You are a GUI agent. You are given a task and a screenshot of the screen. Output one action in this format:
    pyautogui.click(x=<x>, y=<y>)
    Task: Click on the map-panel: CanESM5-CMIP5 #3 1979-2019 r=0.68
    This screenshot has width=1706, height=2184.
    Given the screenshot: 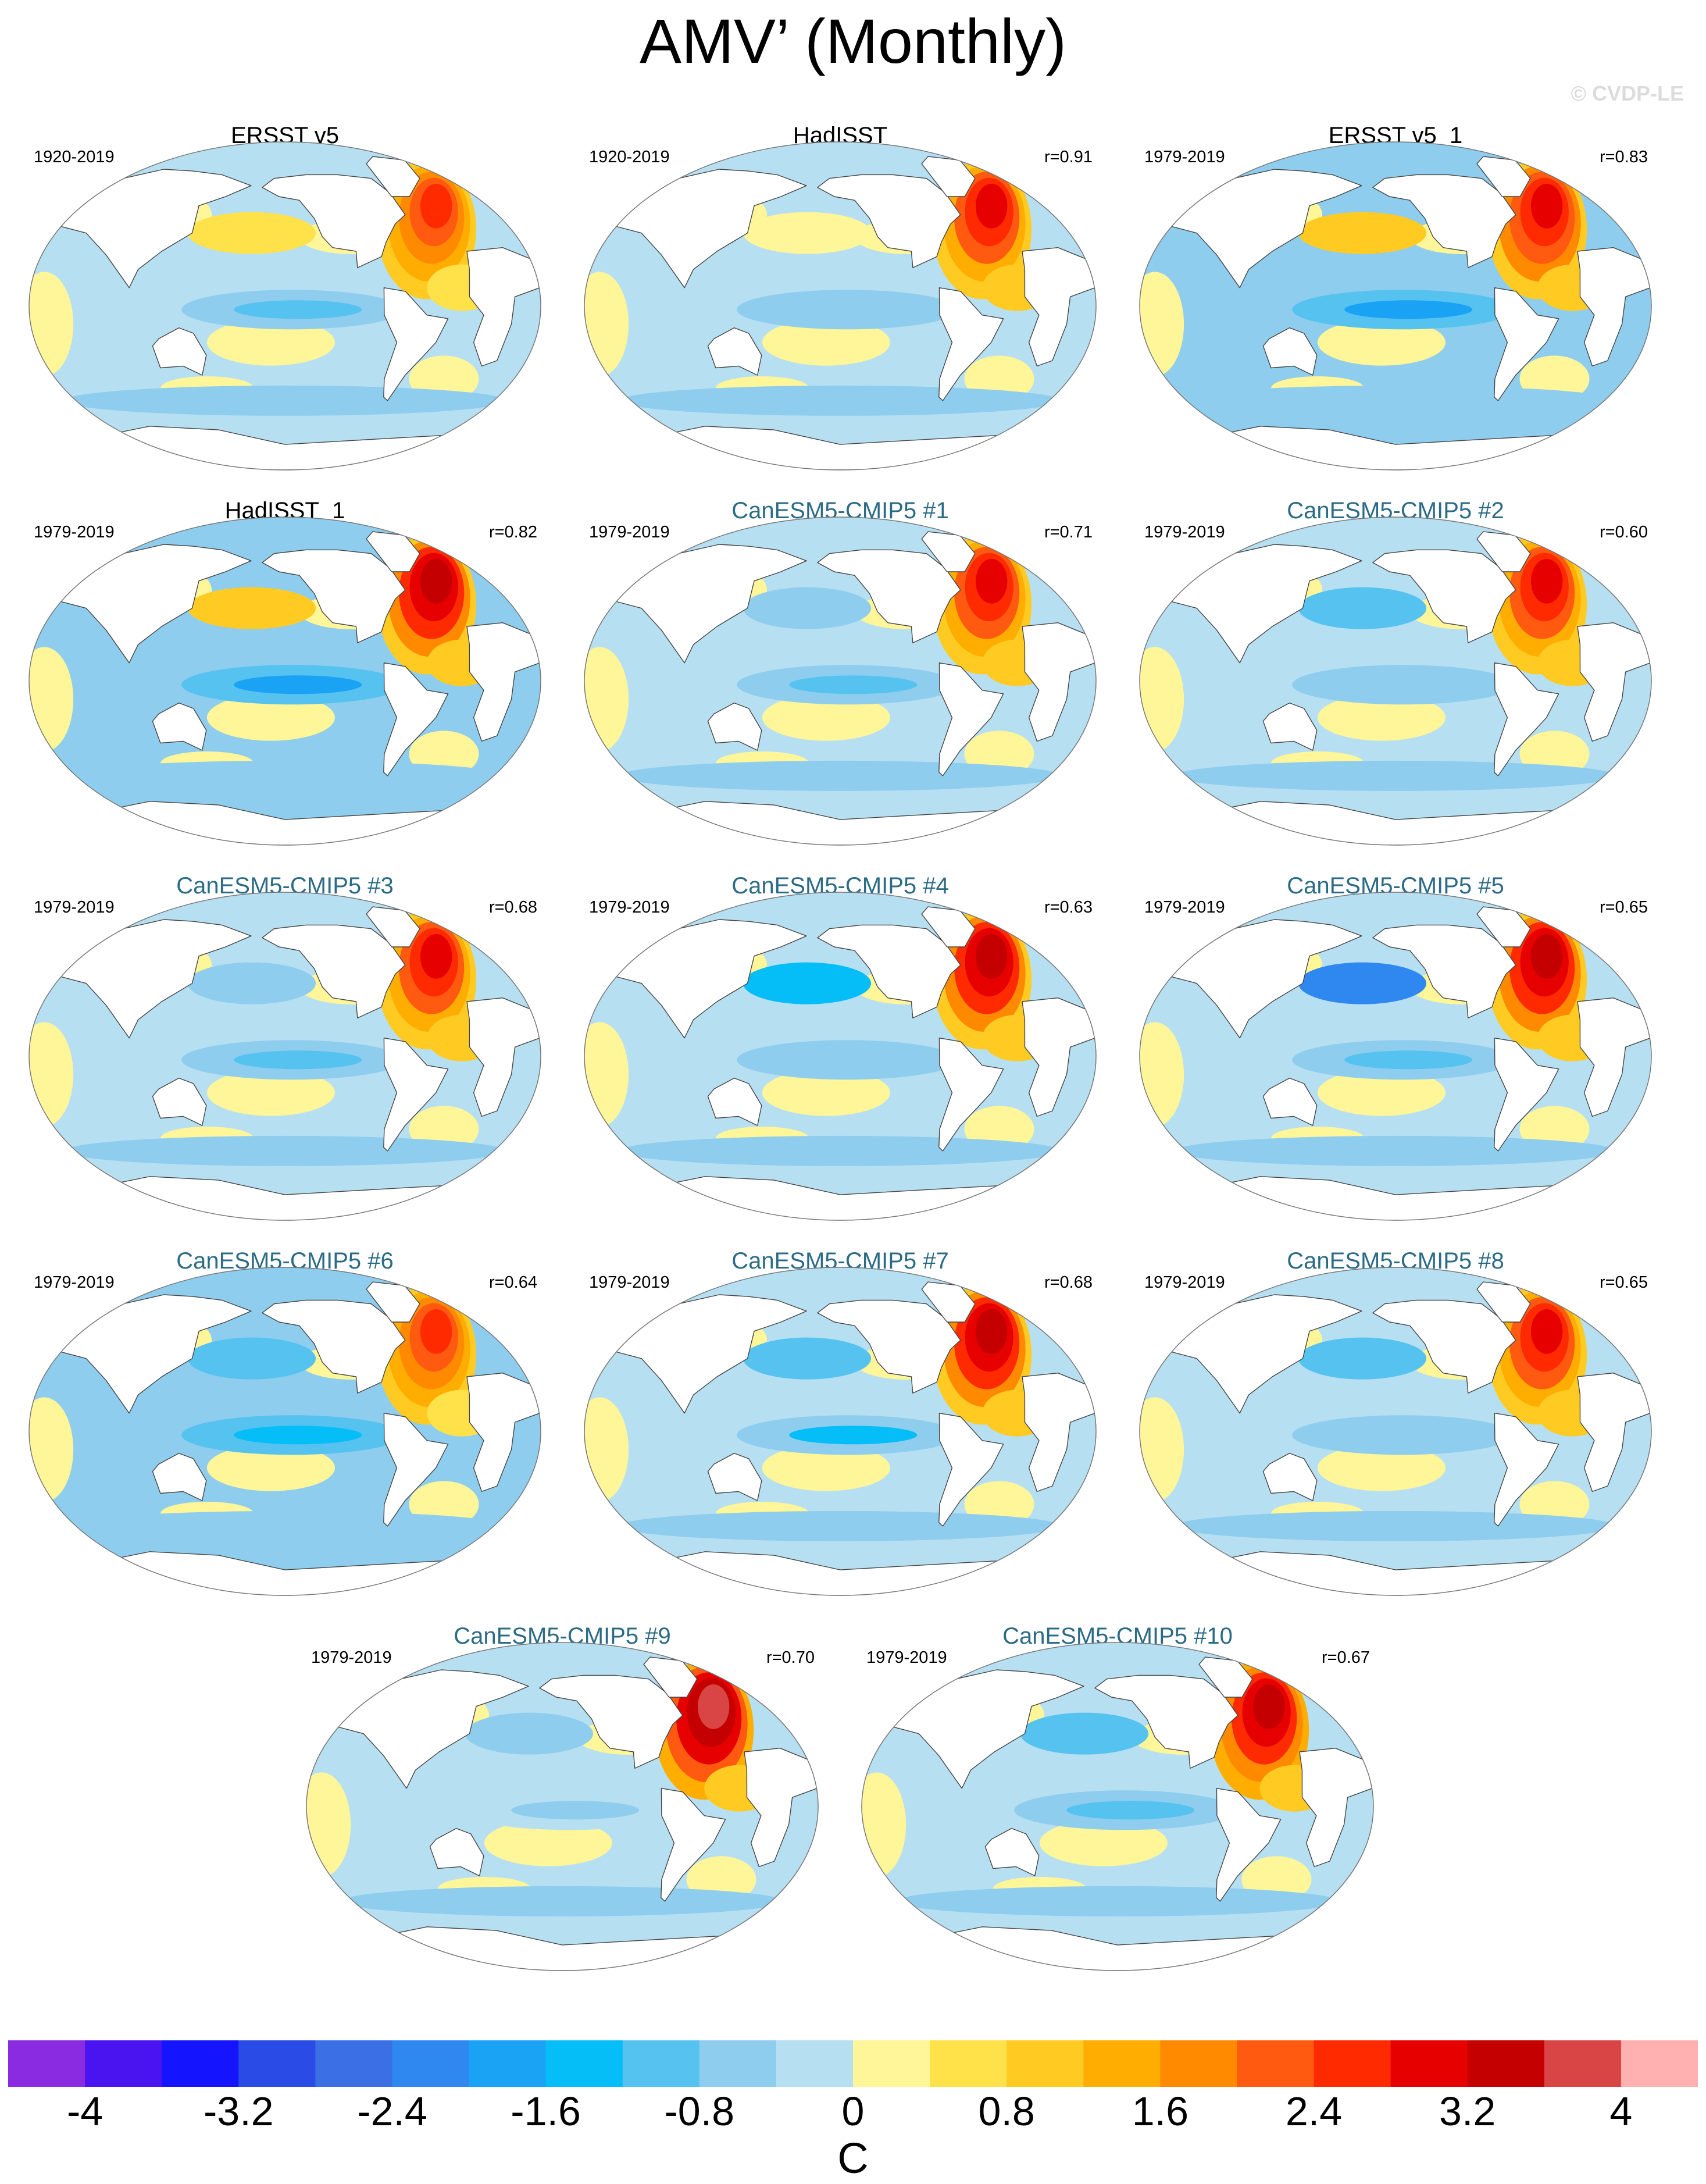 What is the action you would take?
    pyautogui.click(x=285, y=1052)
    